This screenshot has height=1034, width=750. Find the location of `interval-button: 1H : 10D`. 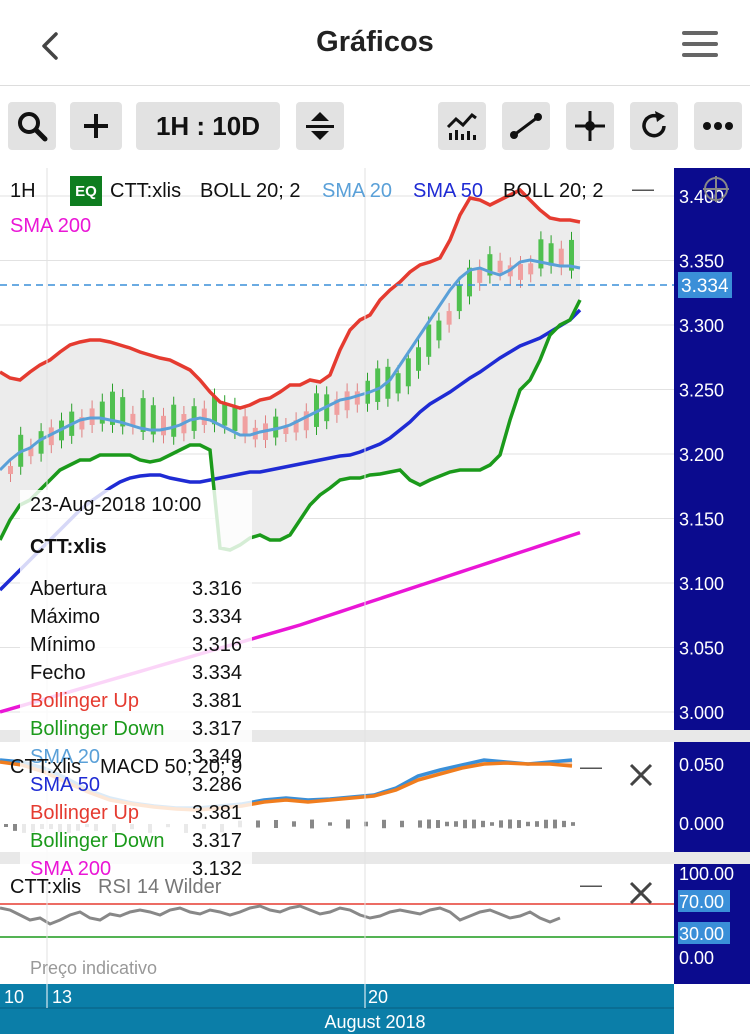

interval-button: 1H : 10D is located at coordinates (208, 126).